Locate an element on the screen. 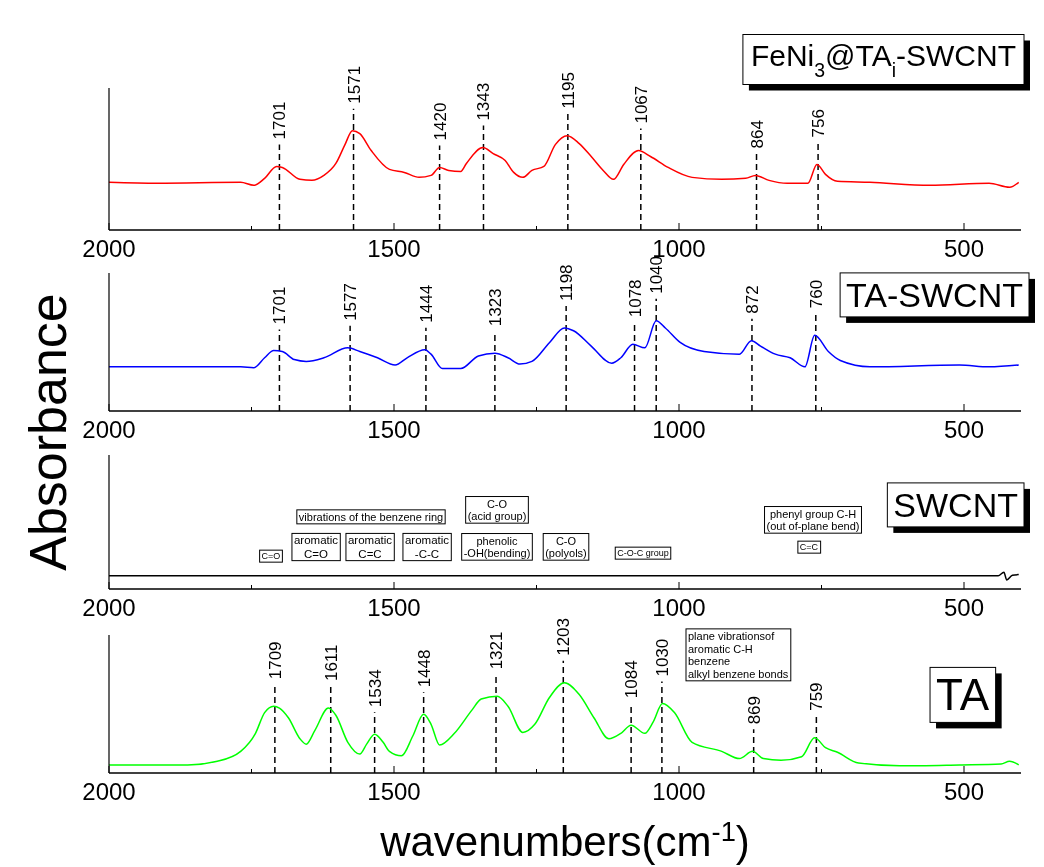 The height and width of the screenshot is (867, 1044). text: plane vibrationsof aromatic C-H benzene alkyl benzene bonds is located at coordinates (738, 654).